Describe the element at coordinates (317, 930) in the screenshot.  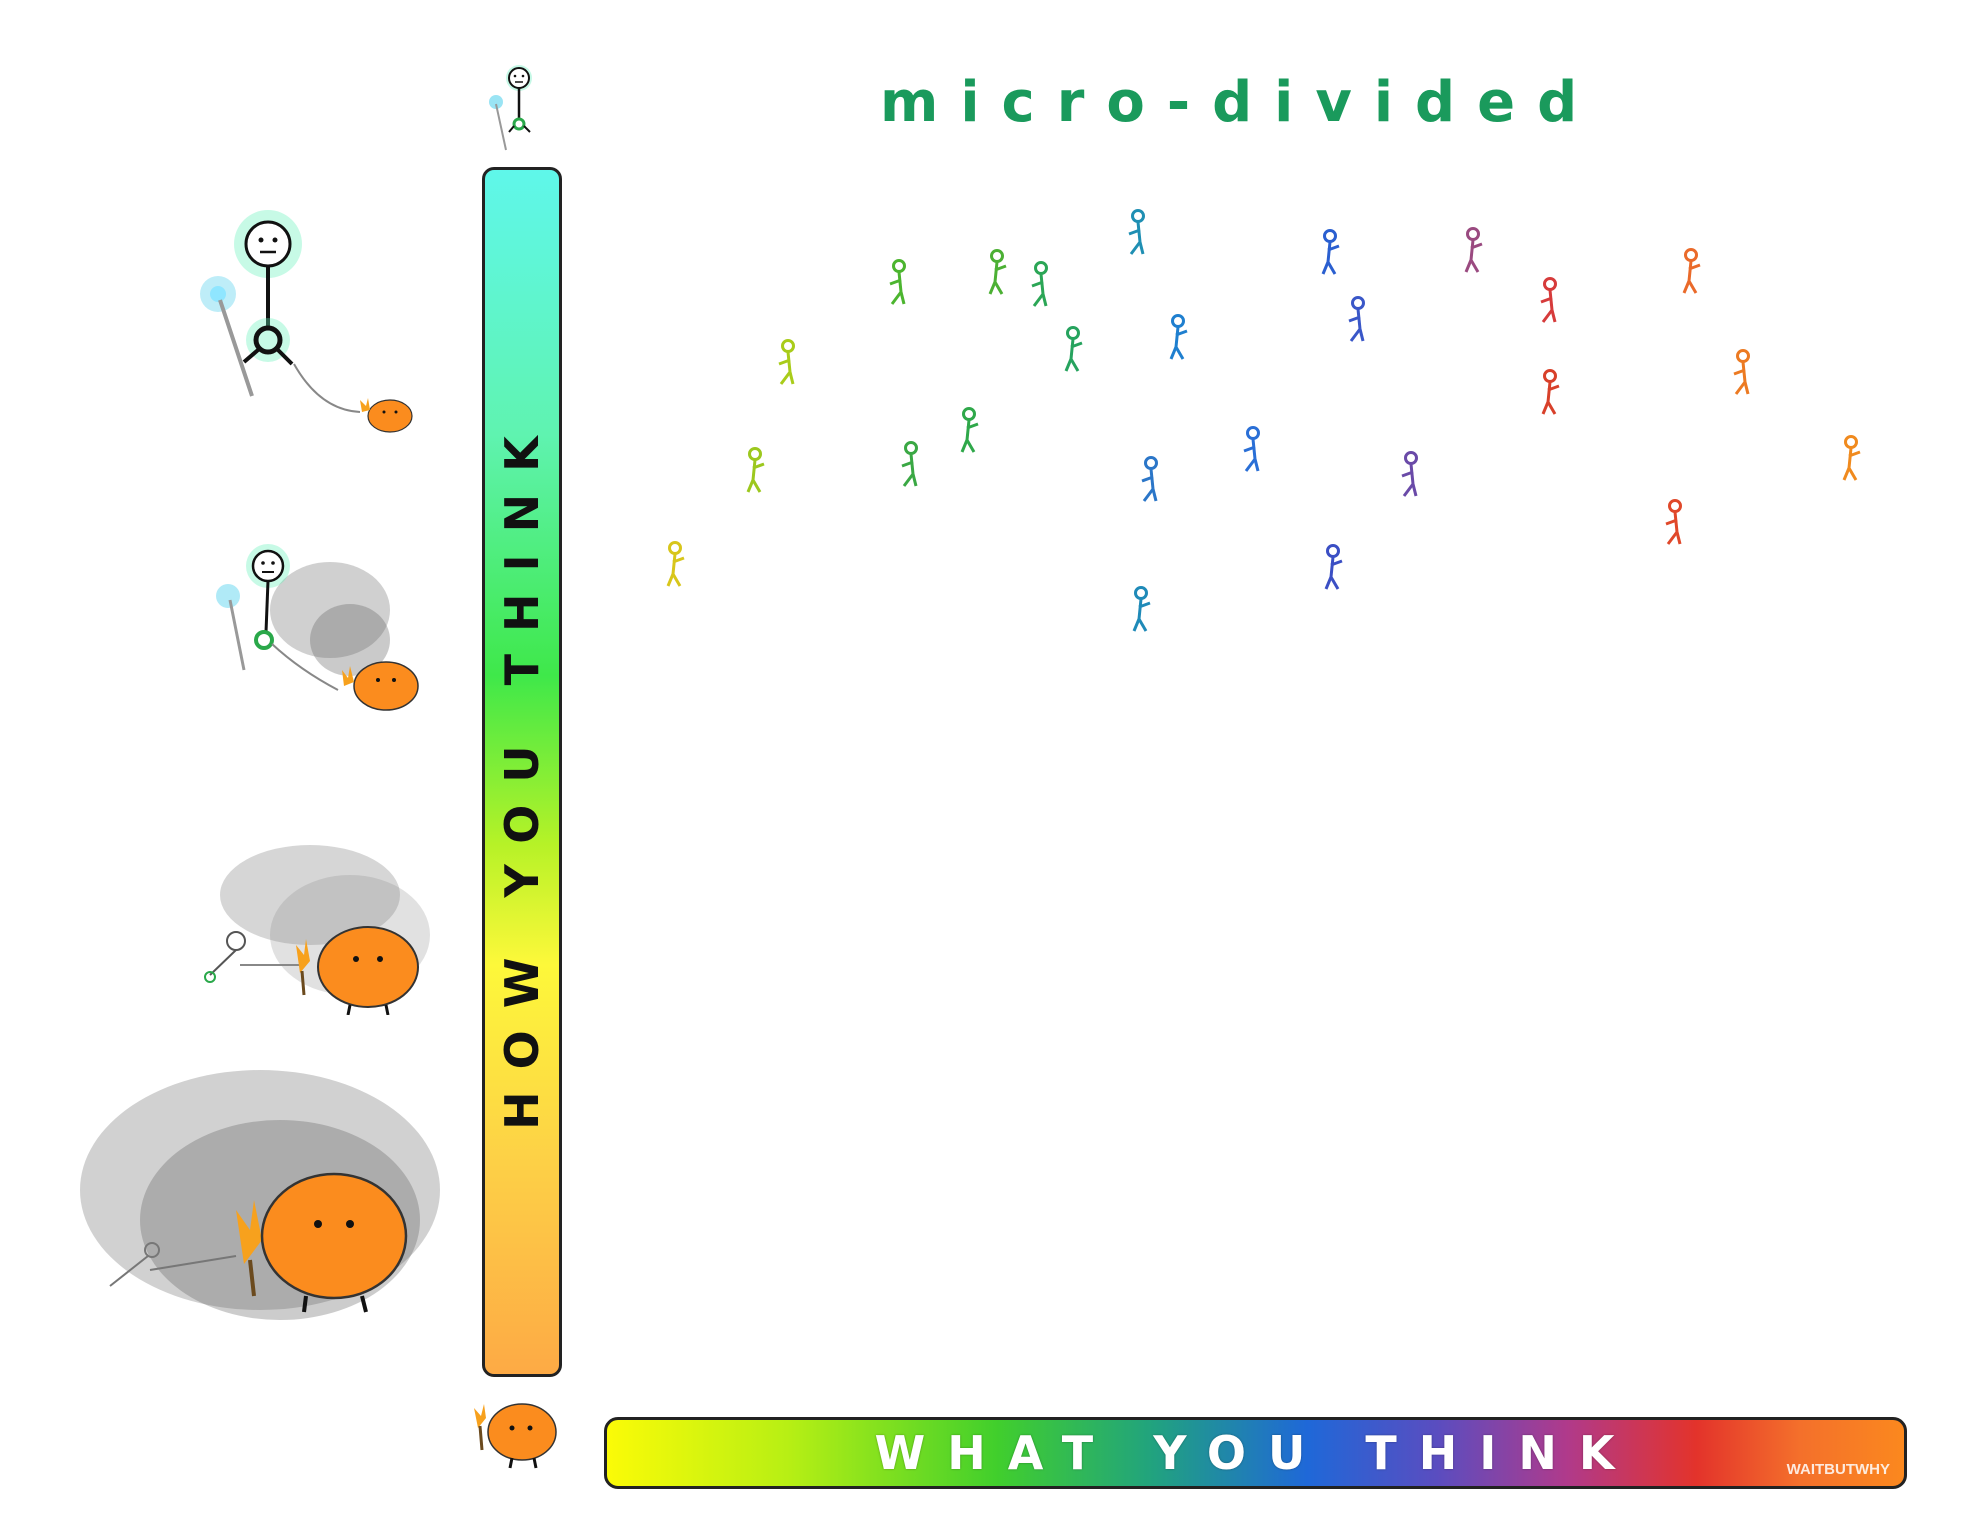
I see `stage-3-illustration` at that location.